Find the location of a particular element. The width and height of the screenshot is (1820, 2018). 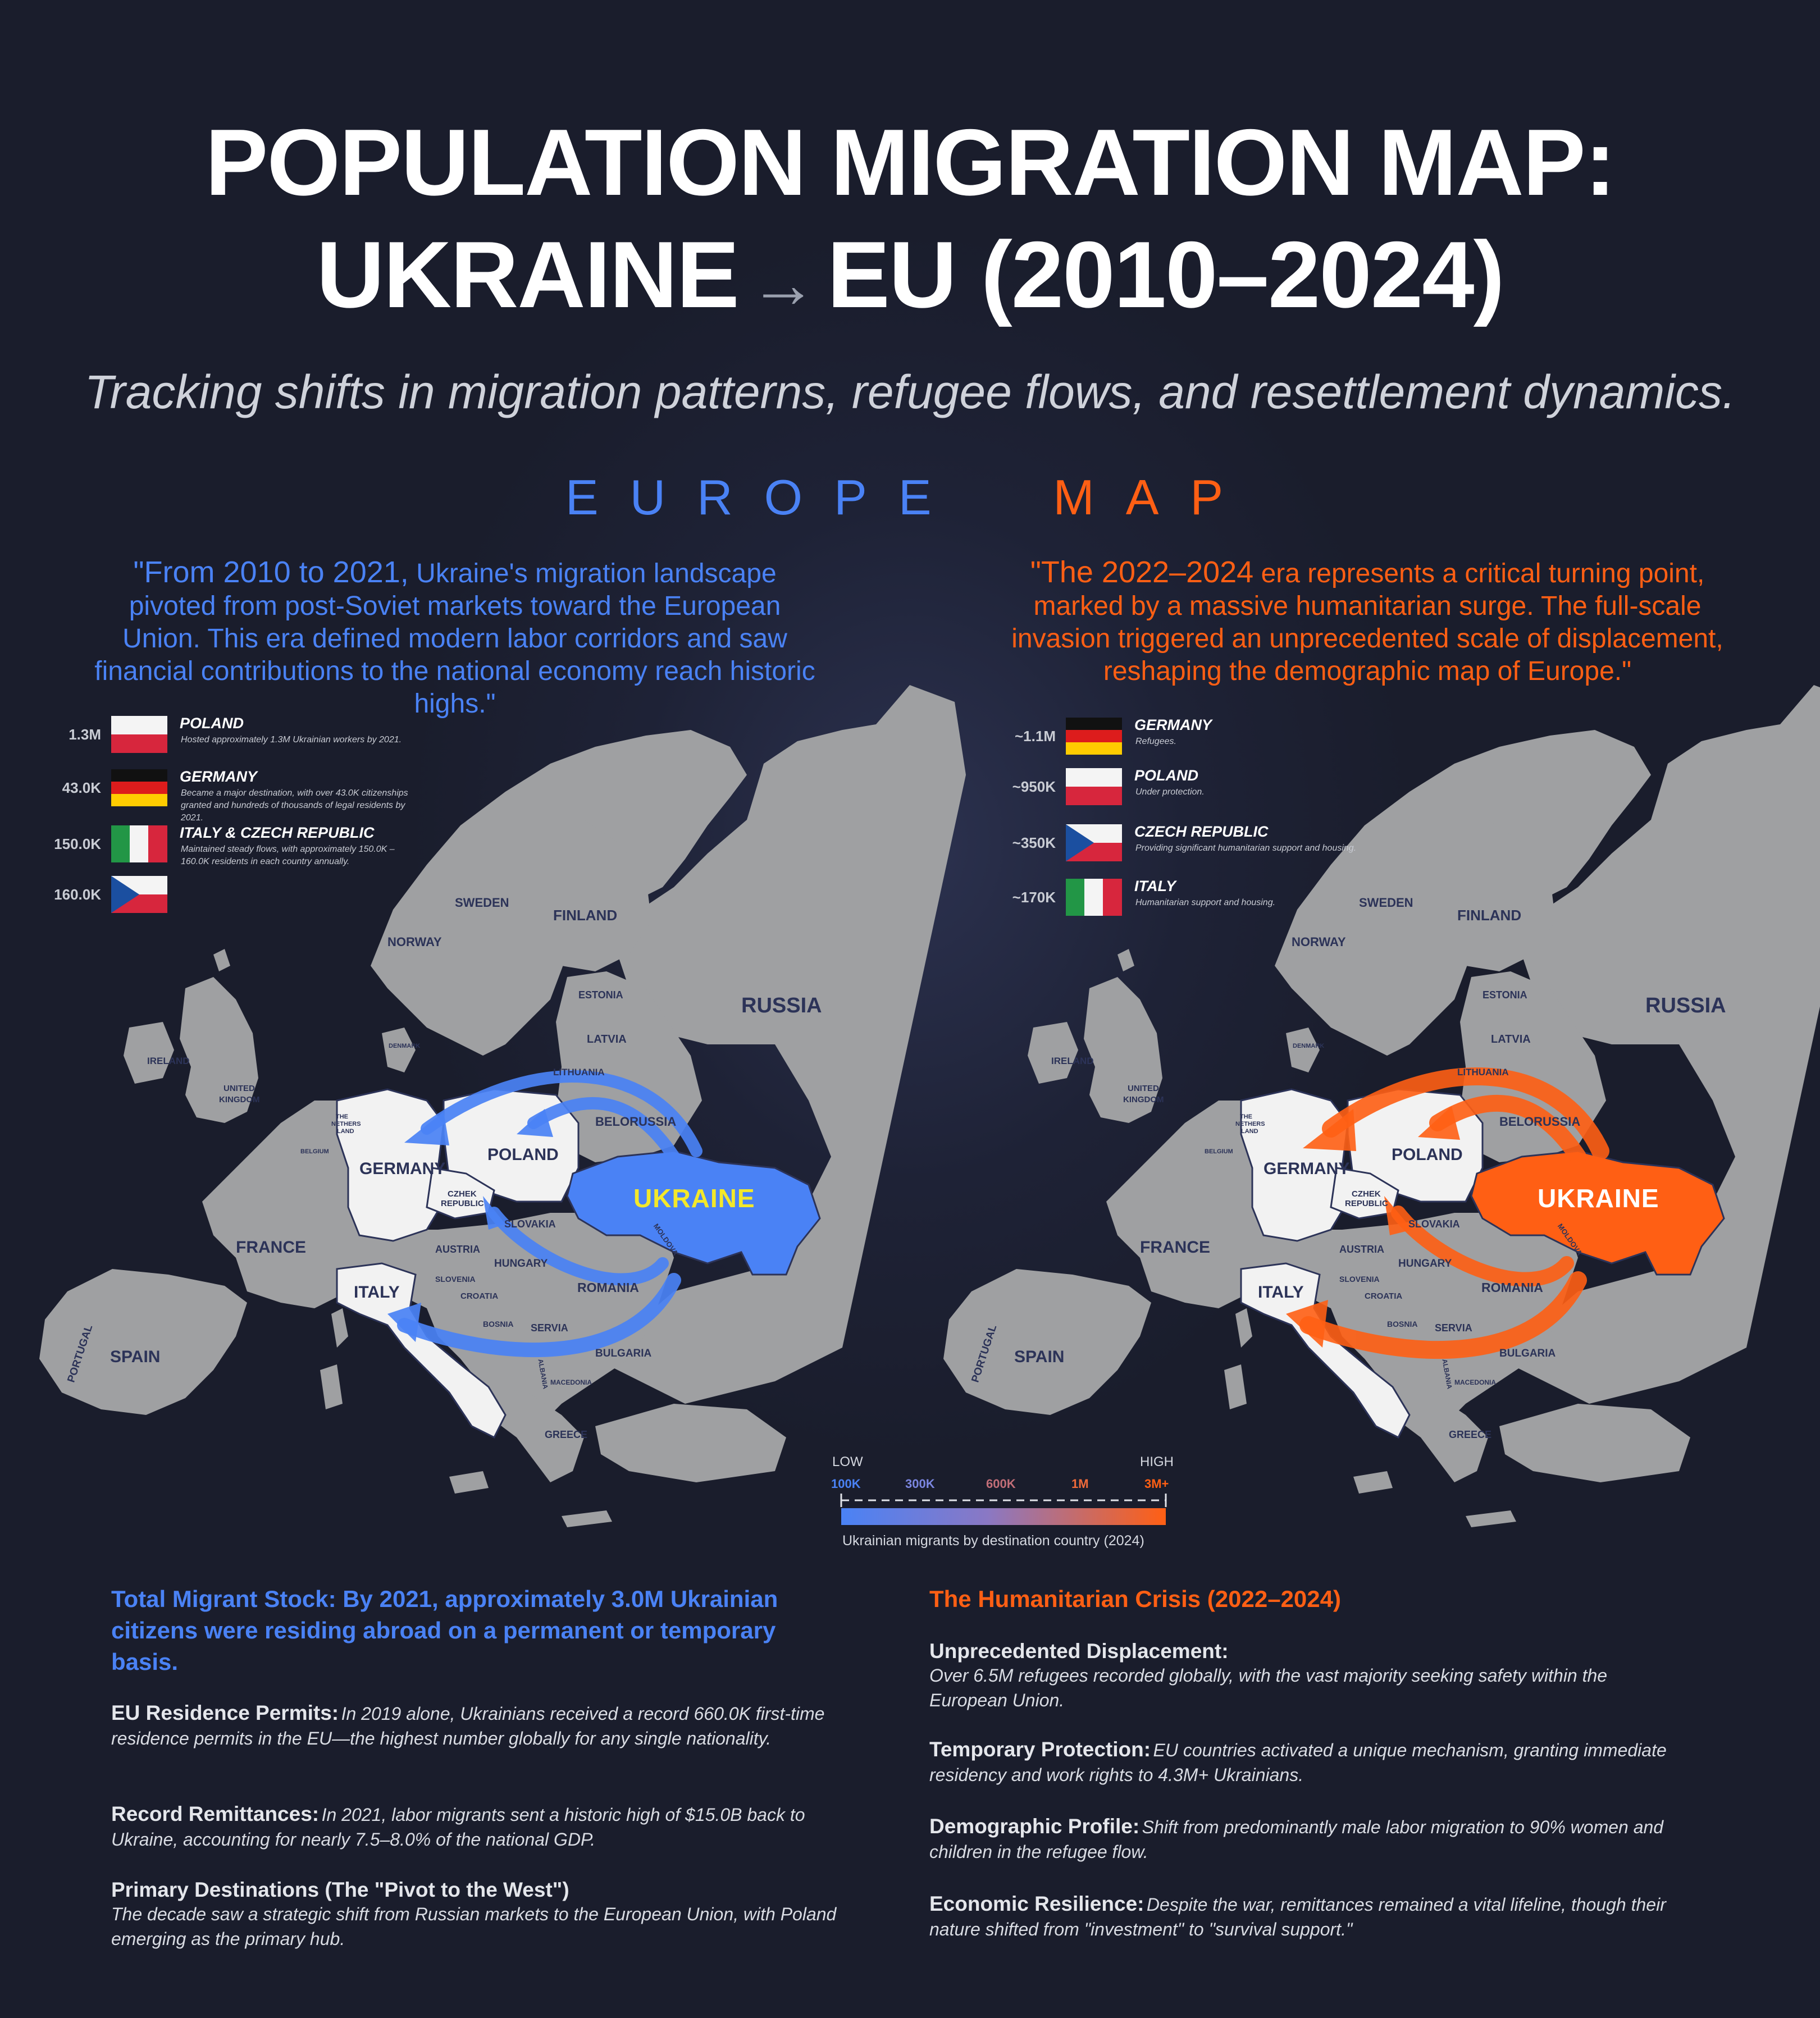

scale-gradient-bar is located at coordinates (1003, 1517).